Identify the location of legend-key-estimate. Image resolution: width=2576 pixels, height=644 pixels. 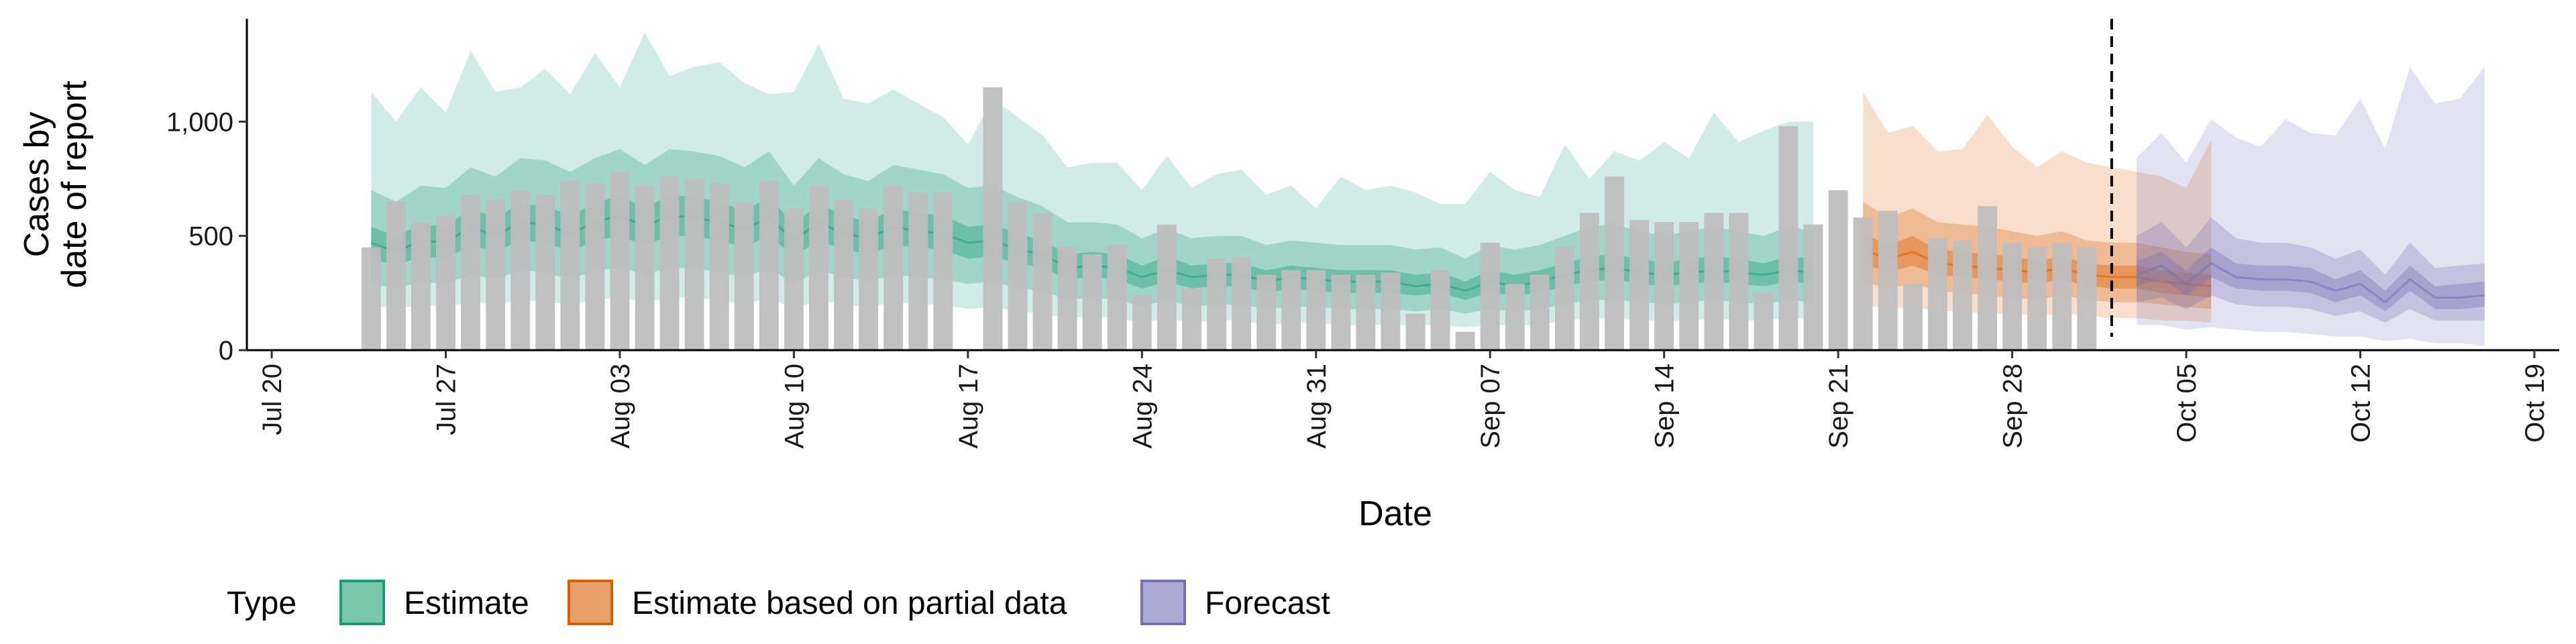
(362, 602).